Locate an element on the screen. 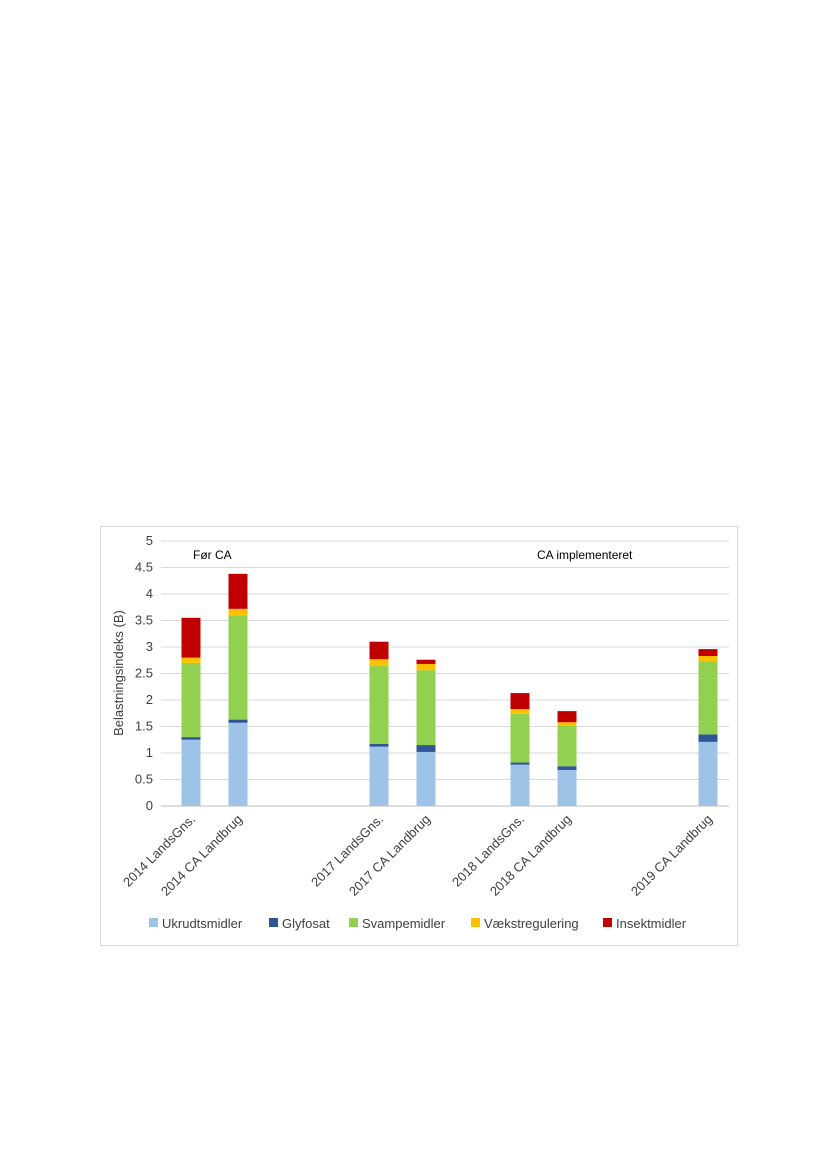 This screenshot has width=827, height=1169. y-tick-label: 4 is located at coordinates (149, 593).